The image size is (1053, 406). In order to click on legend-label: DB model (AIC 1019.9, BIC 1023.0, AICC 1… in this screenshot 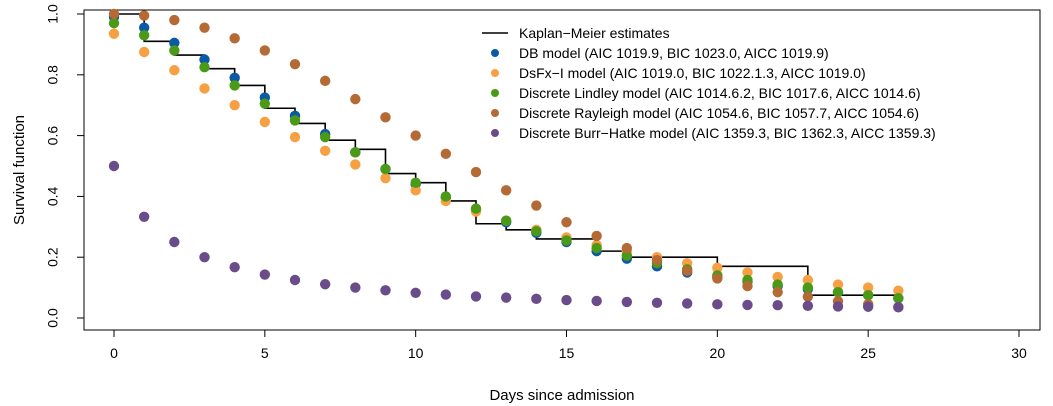, I will do `click(674, 53)`.